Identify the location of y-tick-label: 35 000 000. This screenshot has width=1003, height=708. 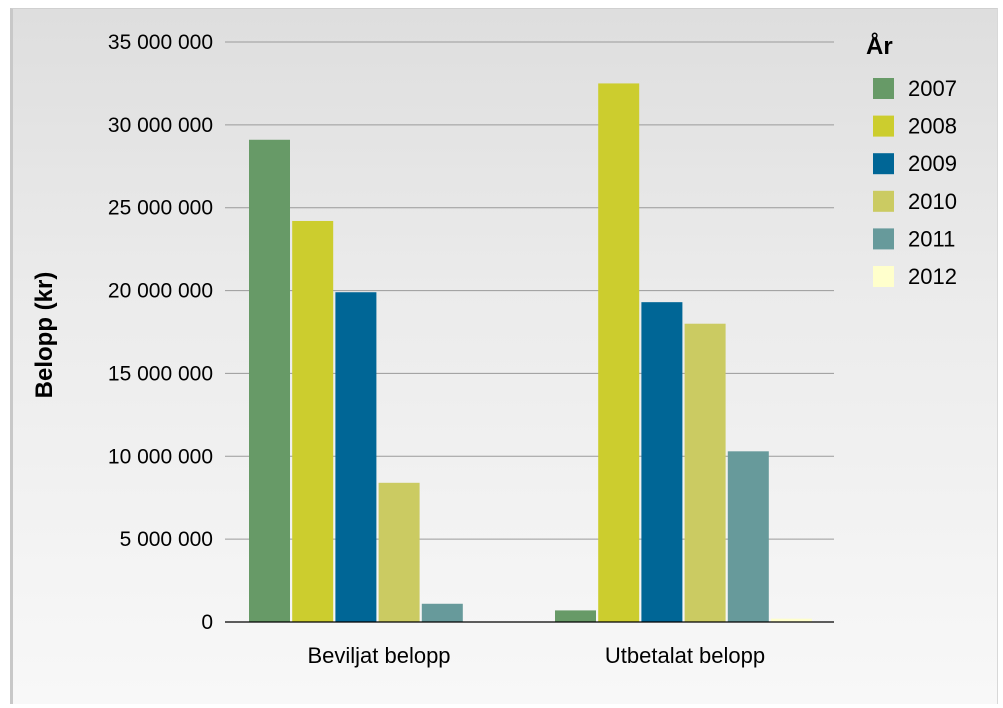
(160, 42).